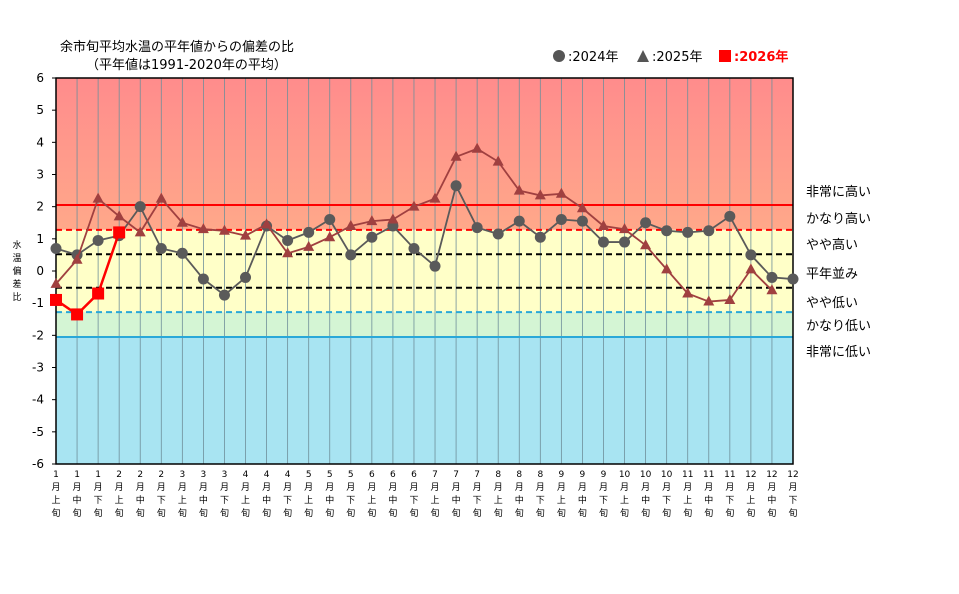 This screenshot has width=959, height=594. What do you see at coordinates (40, 207) in the screenshot?
I see `y-tick-label: 2` at bounding box center [40, 207].